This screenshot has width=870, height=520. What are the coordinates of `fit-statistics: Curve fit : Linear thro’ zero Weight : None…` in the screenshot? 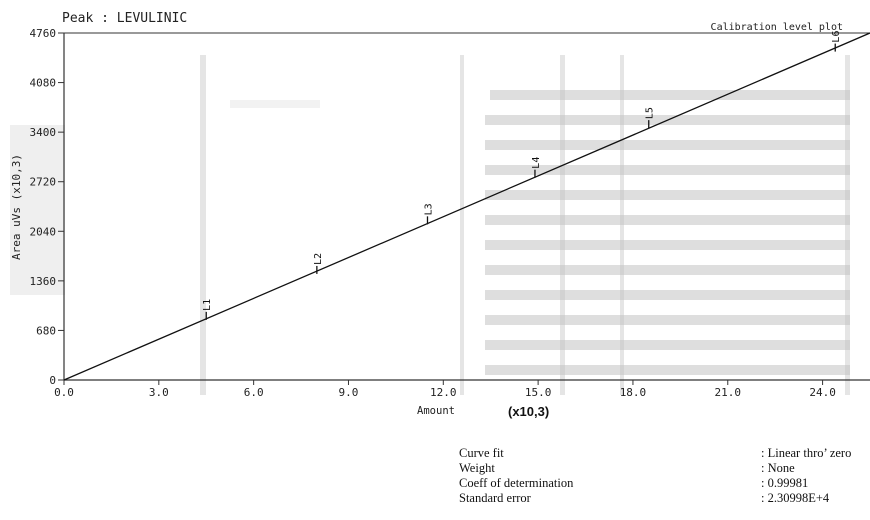 It's located at (664, 476).